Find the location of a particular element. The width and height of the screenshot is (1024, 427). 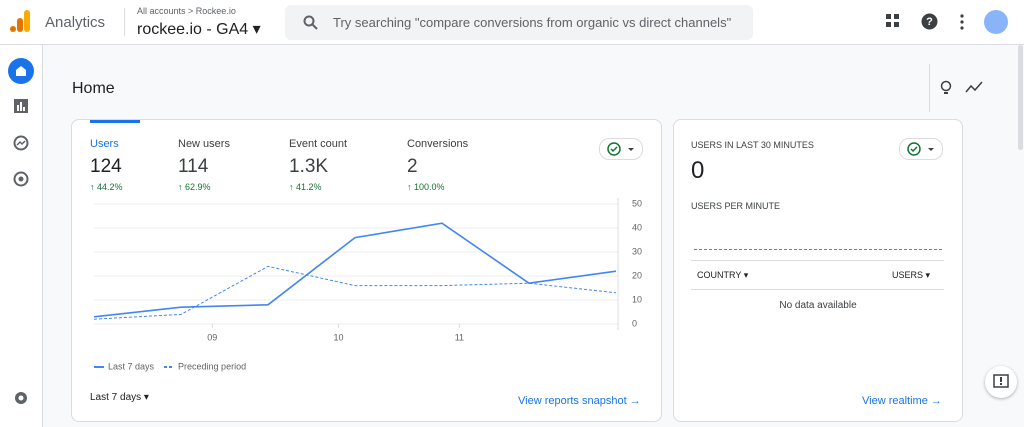

realtime-value: 0 is located at coordinates (698, 170).